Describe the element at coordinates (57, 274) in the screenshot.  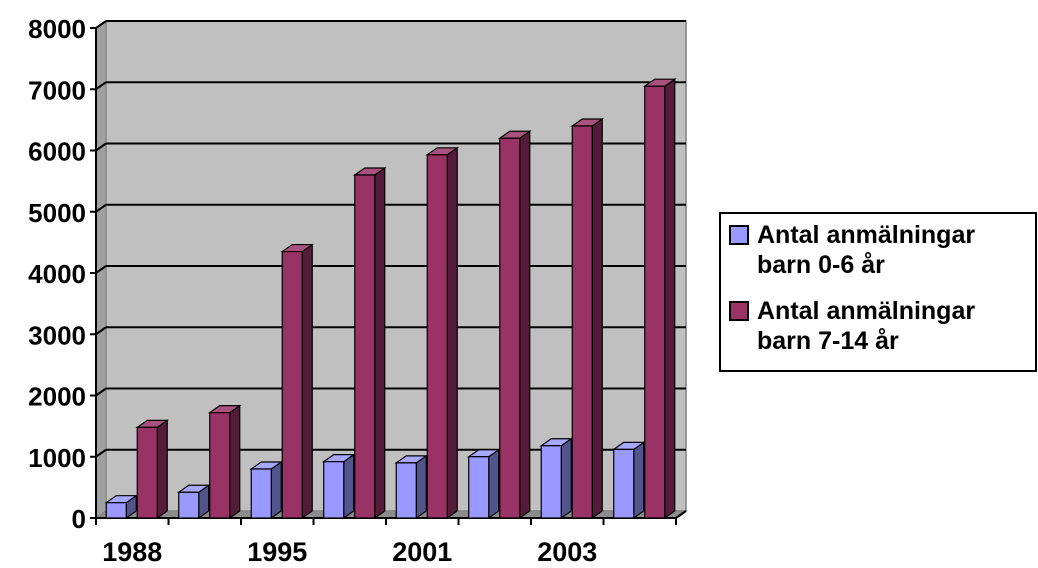
I see `y-tick-label: 4000` at that location.